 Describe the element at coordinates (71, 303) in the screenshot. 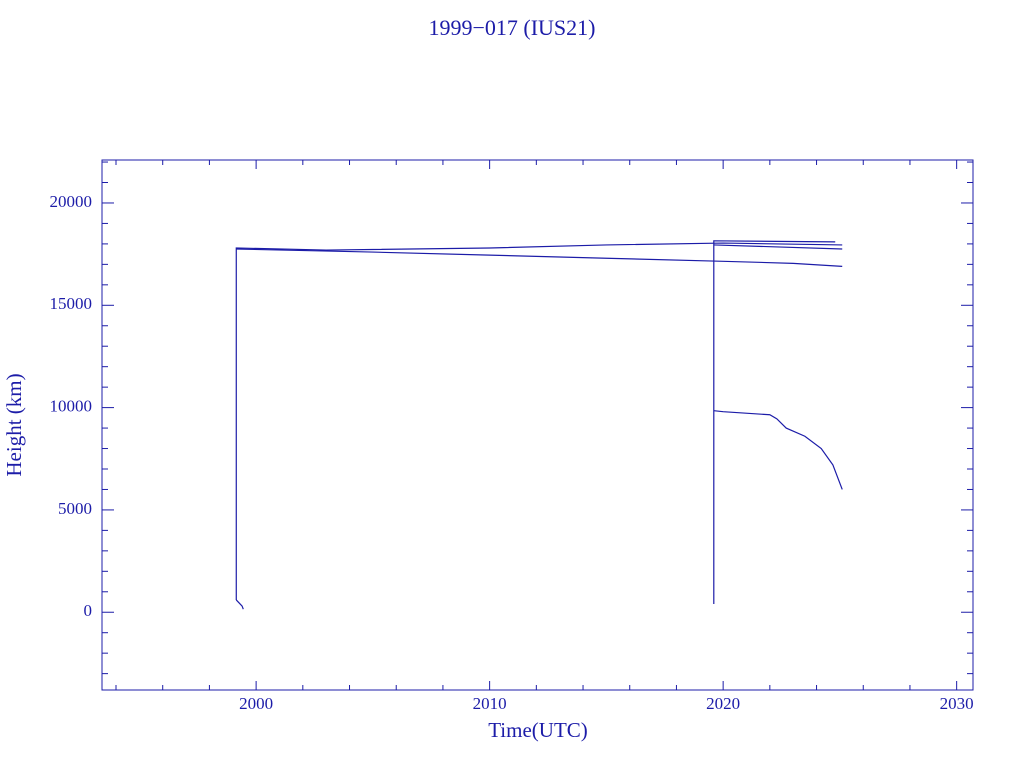

I see `y-tick-label: 15000` at that location.